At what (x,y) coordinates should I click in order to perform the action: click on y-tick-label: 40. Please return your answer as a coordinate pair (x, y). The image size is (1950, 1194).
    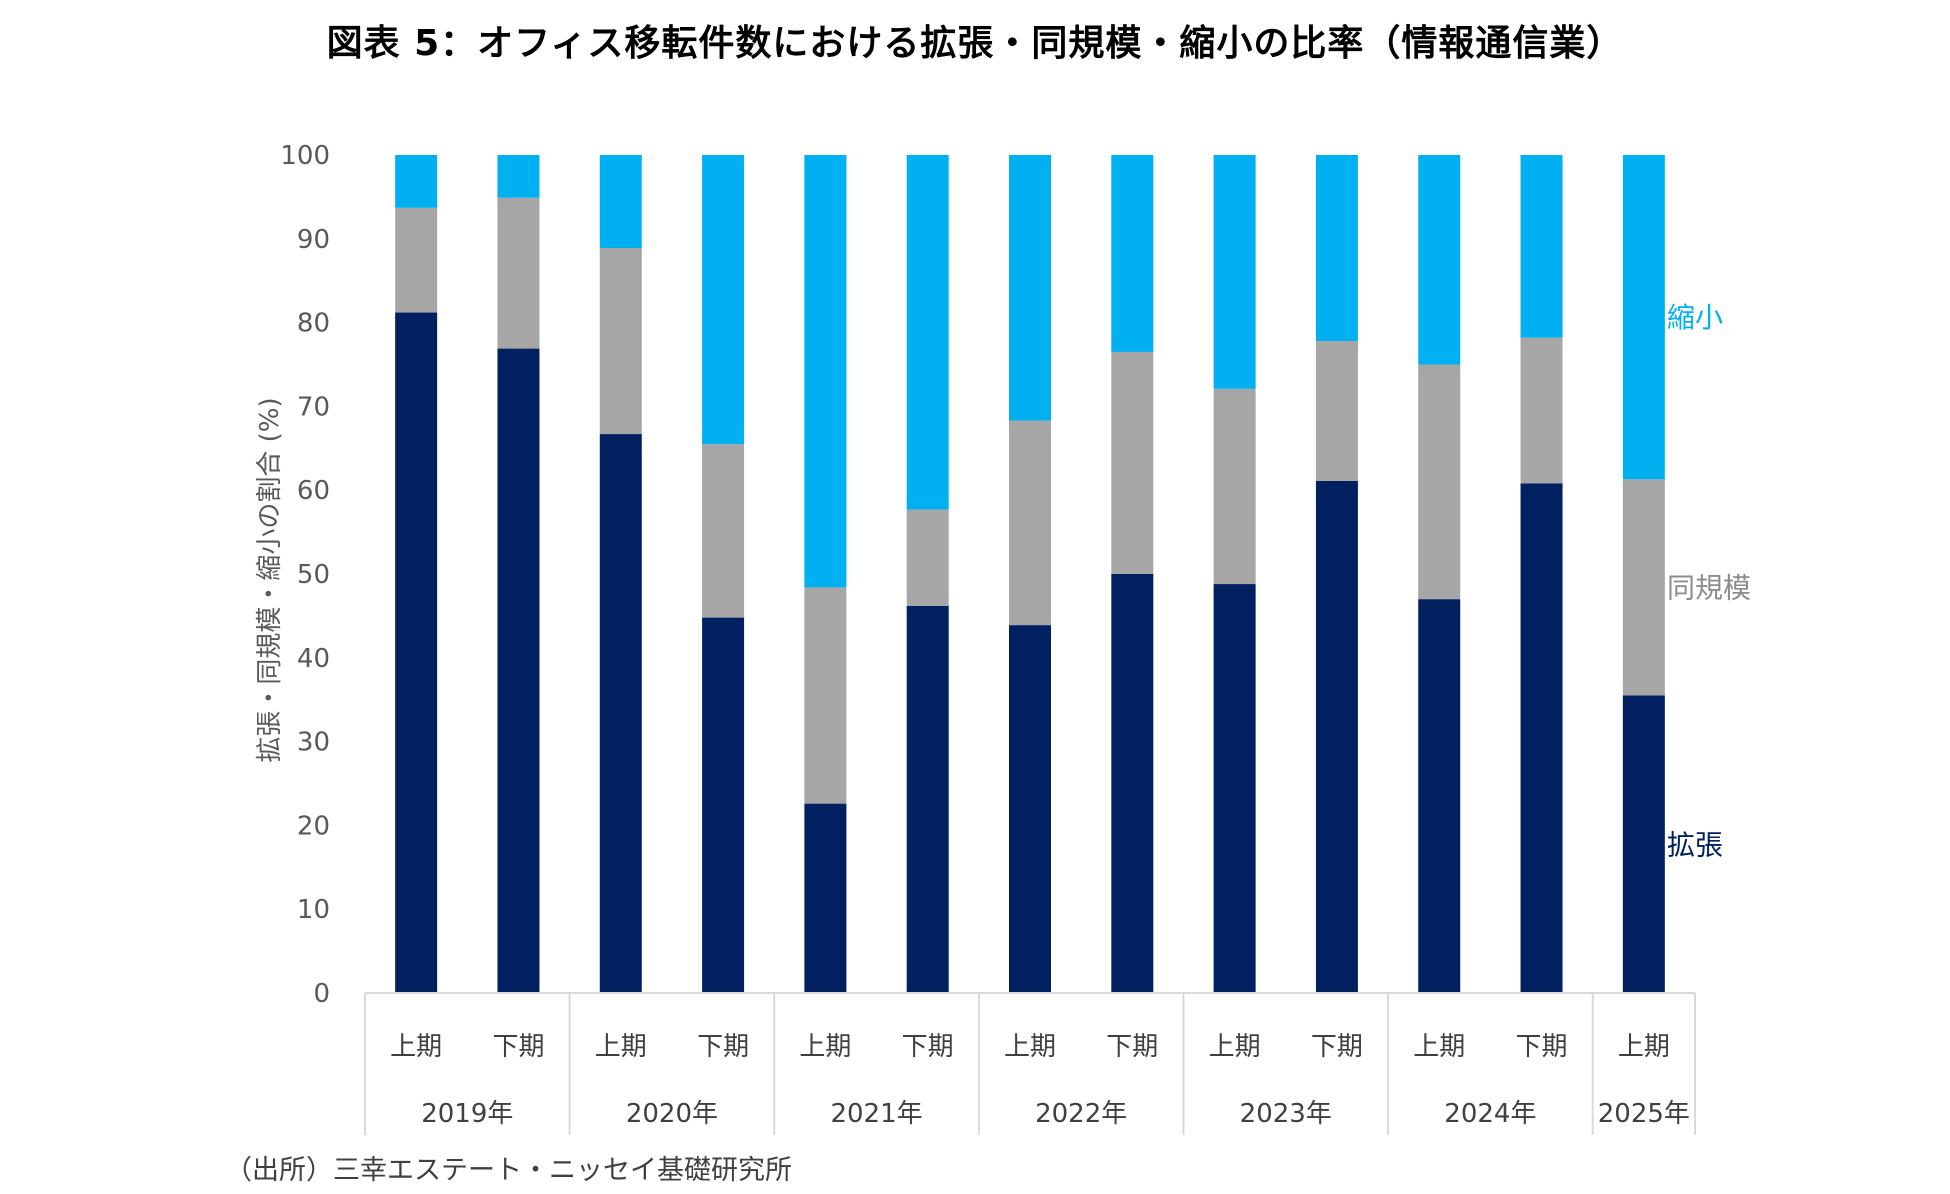
    Looking at the image, I should click on (313, 659).